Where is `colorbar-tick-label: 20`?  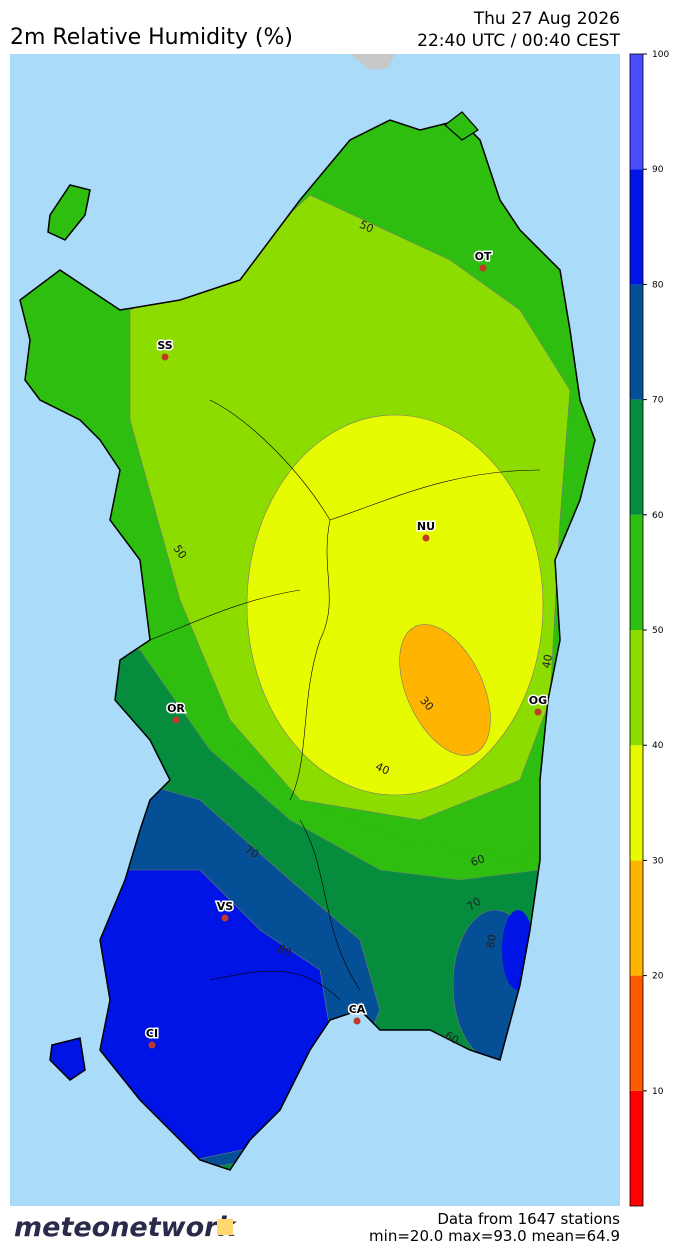
colorbar-tick-label: 20 is located at coordinates (658, 977).